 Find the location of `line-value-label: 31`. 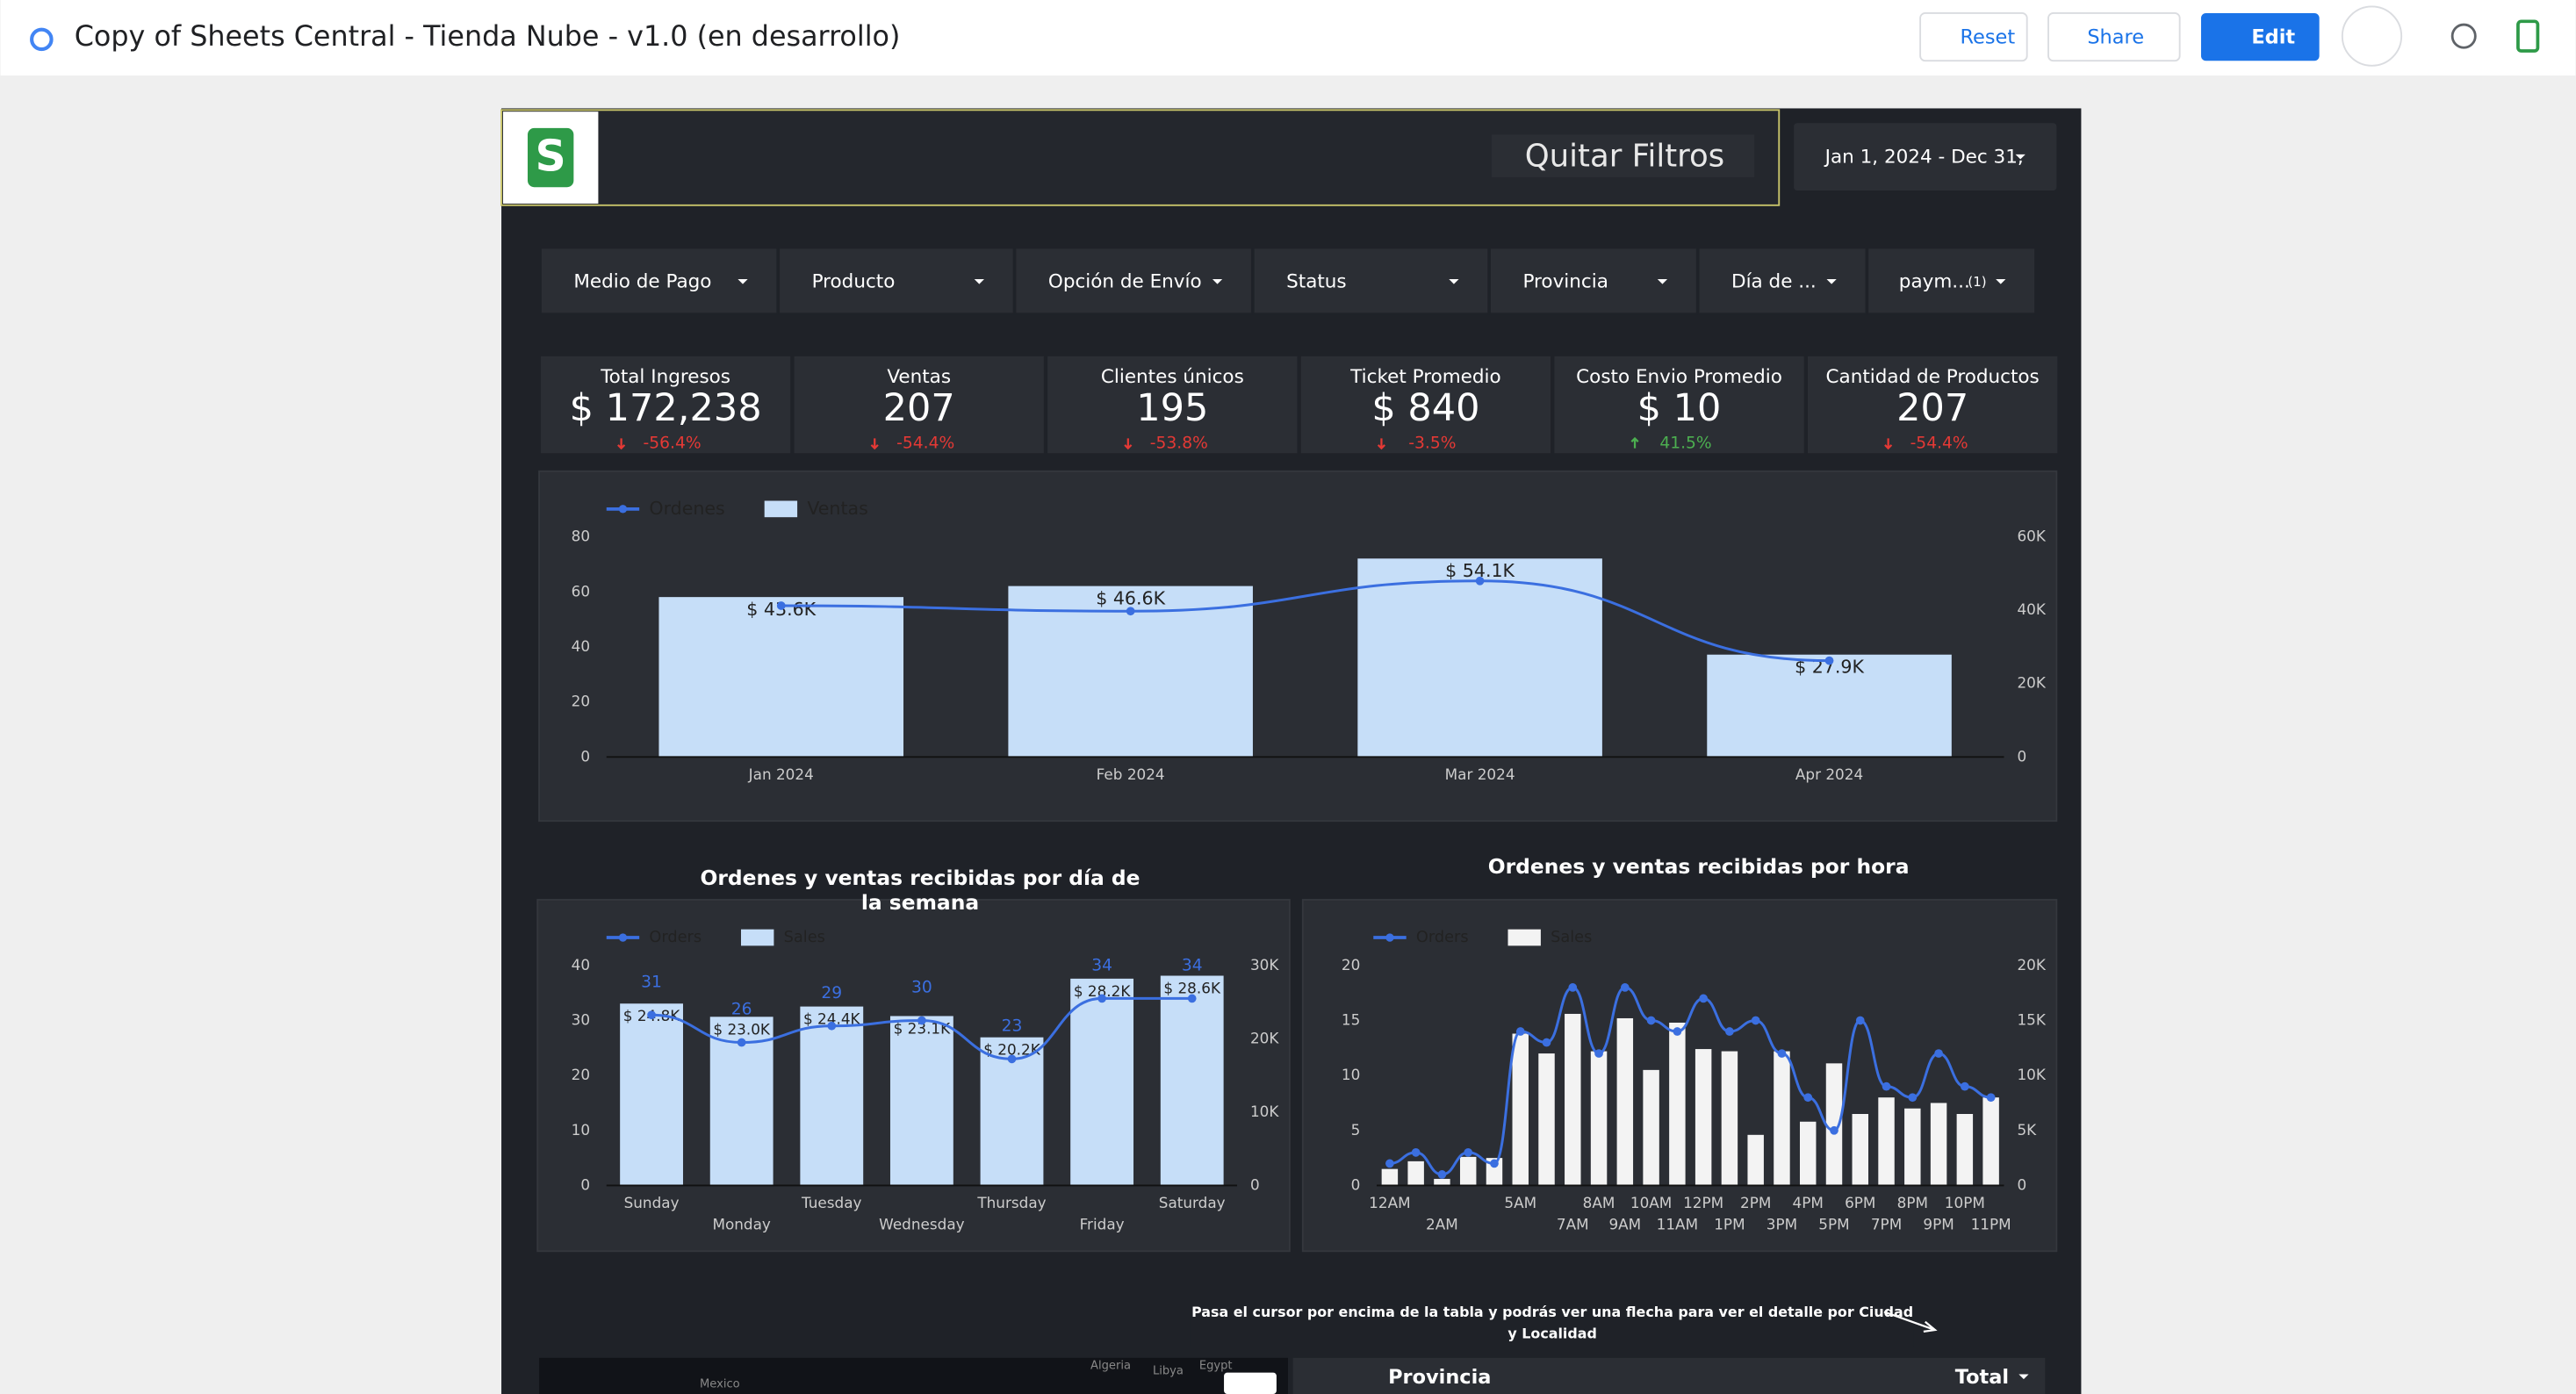

line-value-label: 31 is located at coordinates (651, 982).